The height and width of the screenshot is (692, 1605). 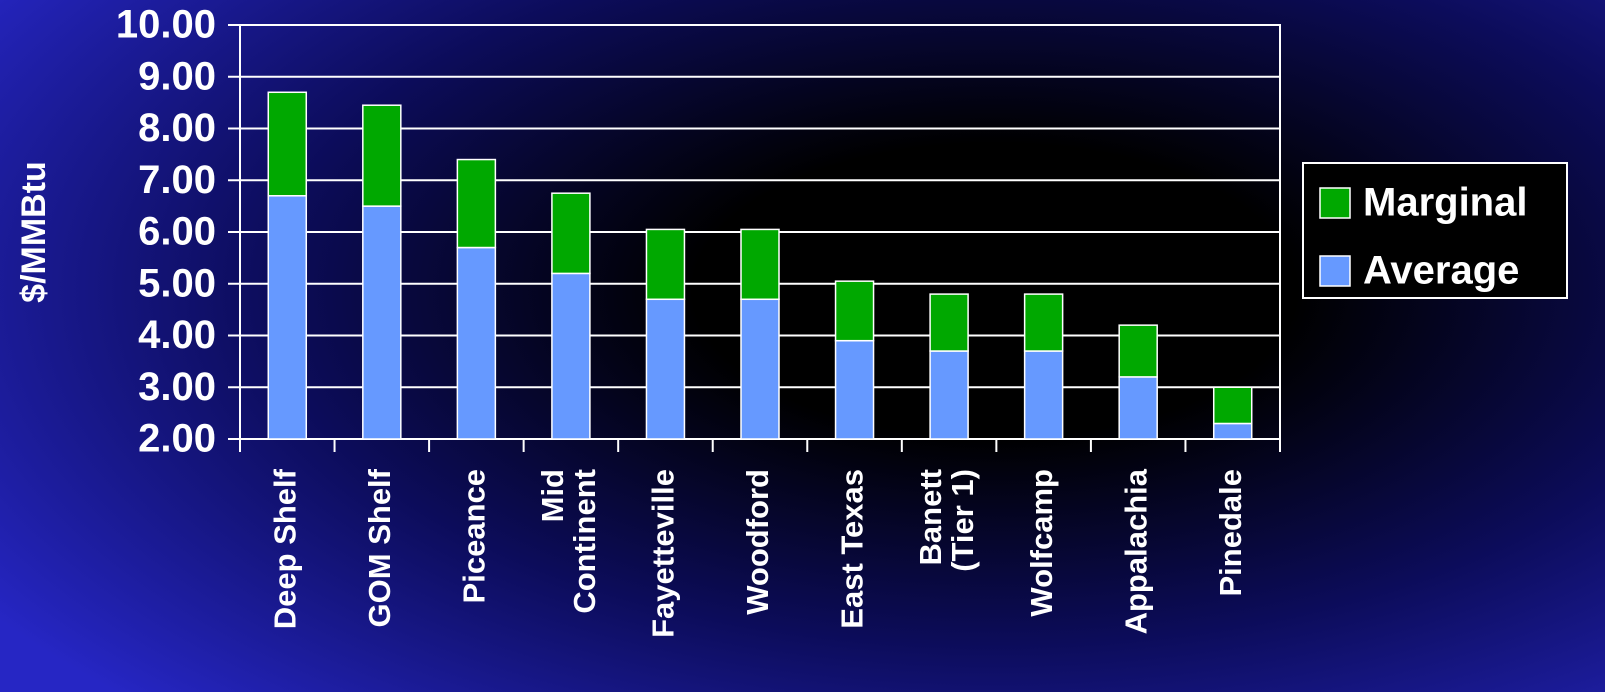 I want to click on x-tick-label: MidContinent, so click(x=568, y=541).